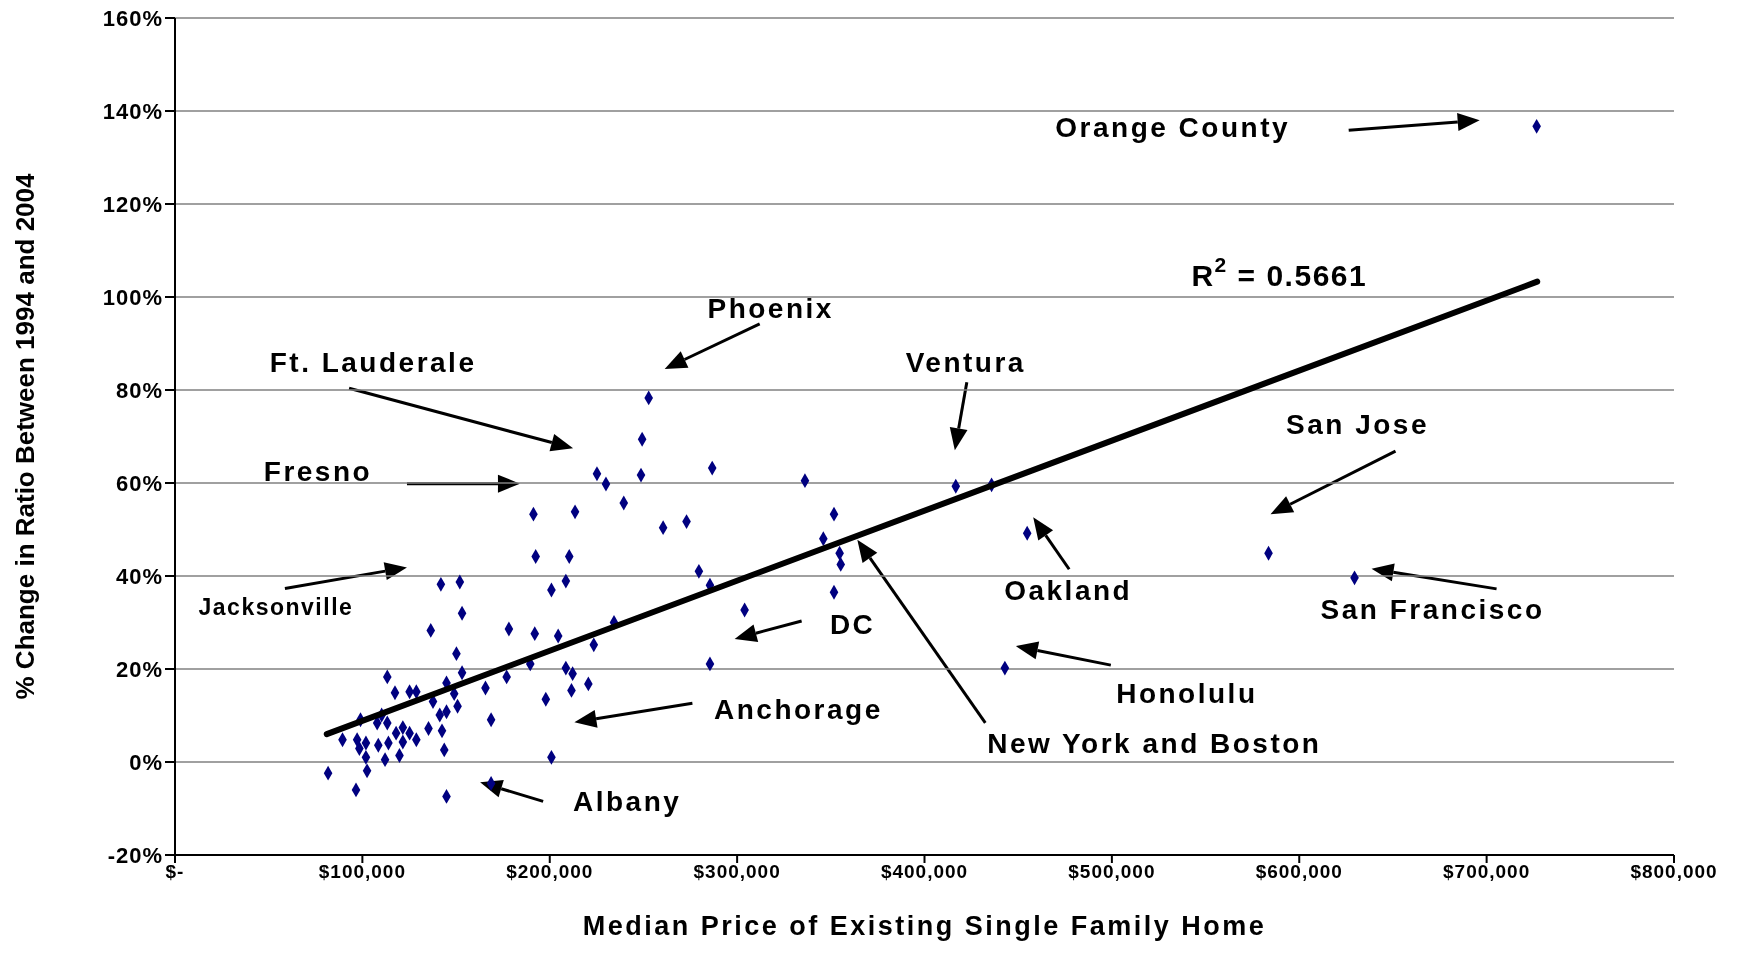  Describe the element at coordinates (132, 297) in the screenshot. I see `y-tick-label: 100%` at that location.